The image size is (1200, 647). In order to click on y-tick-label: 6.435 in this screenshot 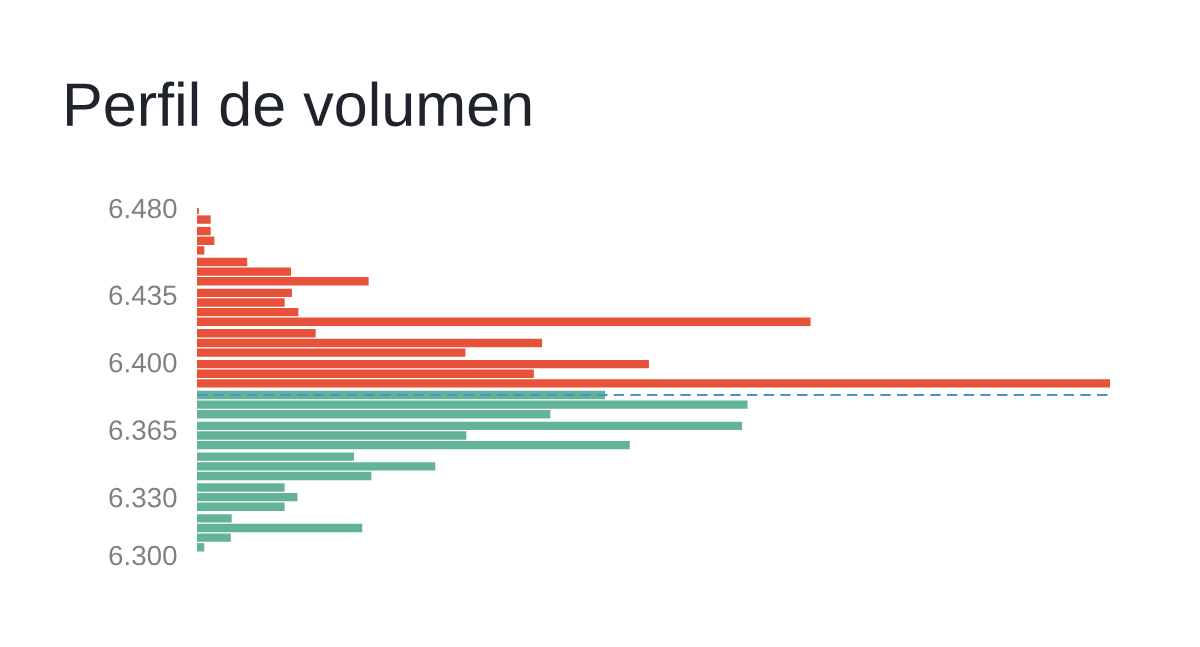, I will do `click(143, 295)`.